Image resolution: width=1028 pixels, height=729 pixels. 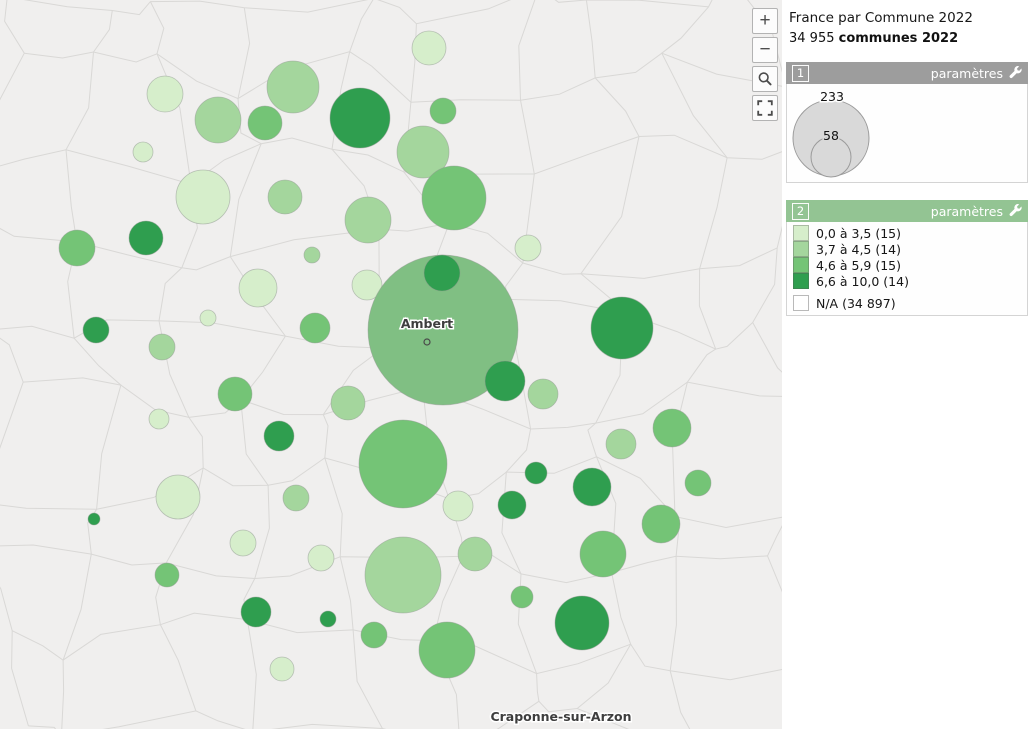 What do you see at coordinates (800, 73) in the screenshot?
I see `layer-1-number: 1` at bounding box center [800, 73].